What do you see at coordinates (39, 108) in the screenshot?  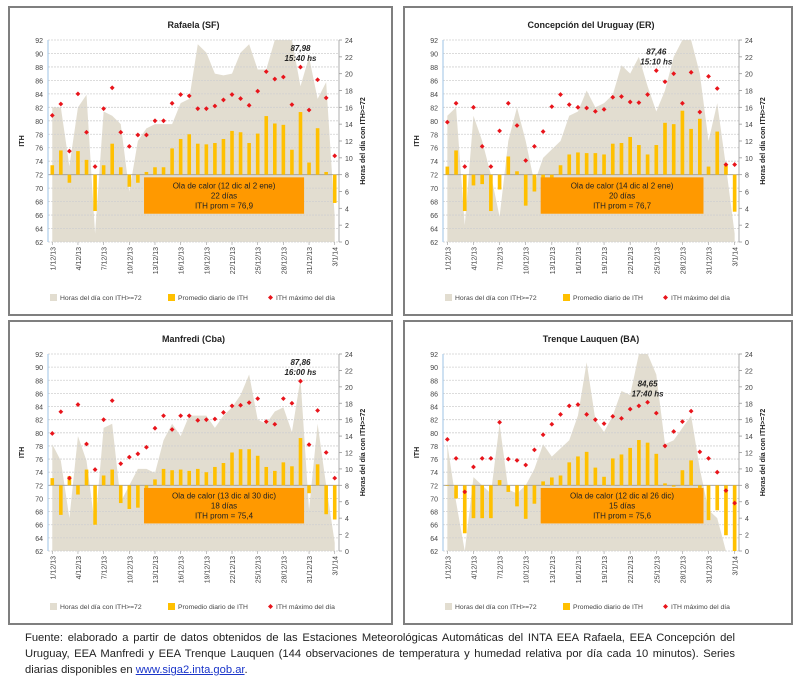 I see `y-tick-label: 82` at bounding box center [39, 108].